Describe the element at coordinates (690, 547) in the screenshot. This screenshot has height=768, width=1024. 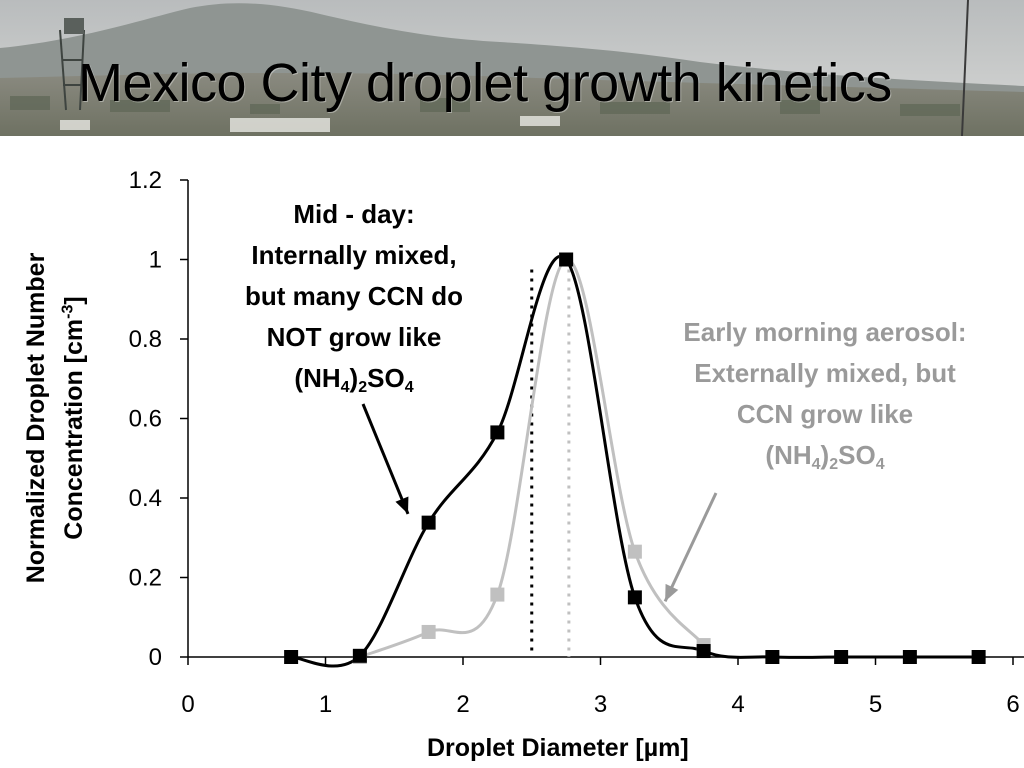
I see `early-morning-arrow-shaft` at that location.